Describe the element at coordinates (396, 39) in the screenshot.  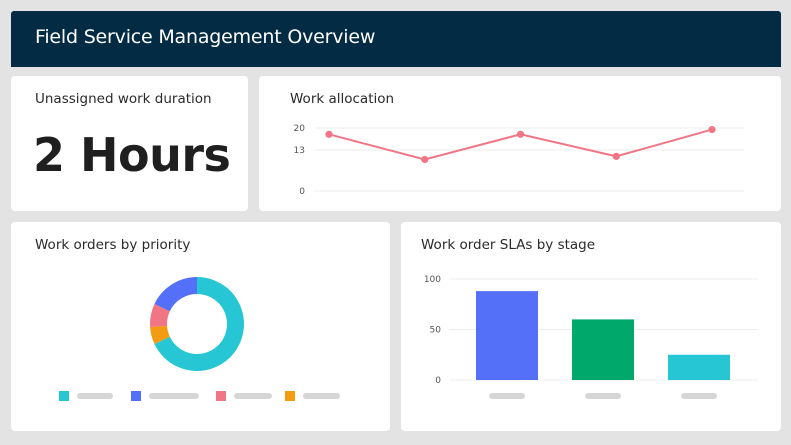
I see `dashboard-header: Field Service Management Overview` at that location.